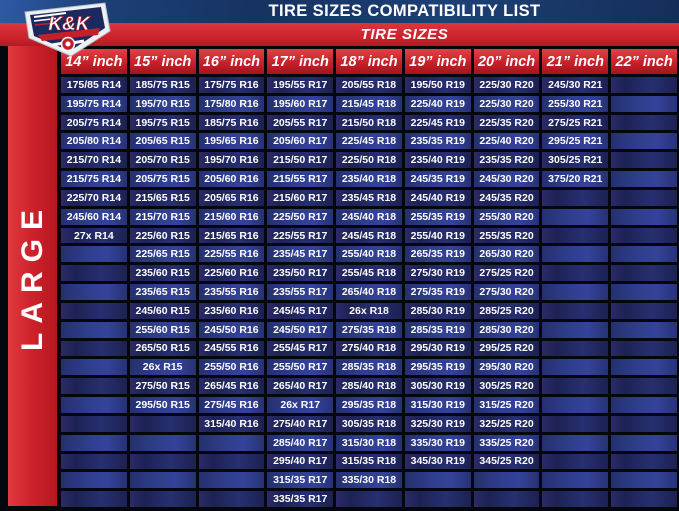  What do you see at coordinates (231, 329) in the screenshot?
I see `tire-size-cell: 245/50 R16` at bounding box center [231, 329].